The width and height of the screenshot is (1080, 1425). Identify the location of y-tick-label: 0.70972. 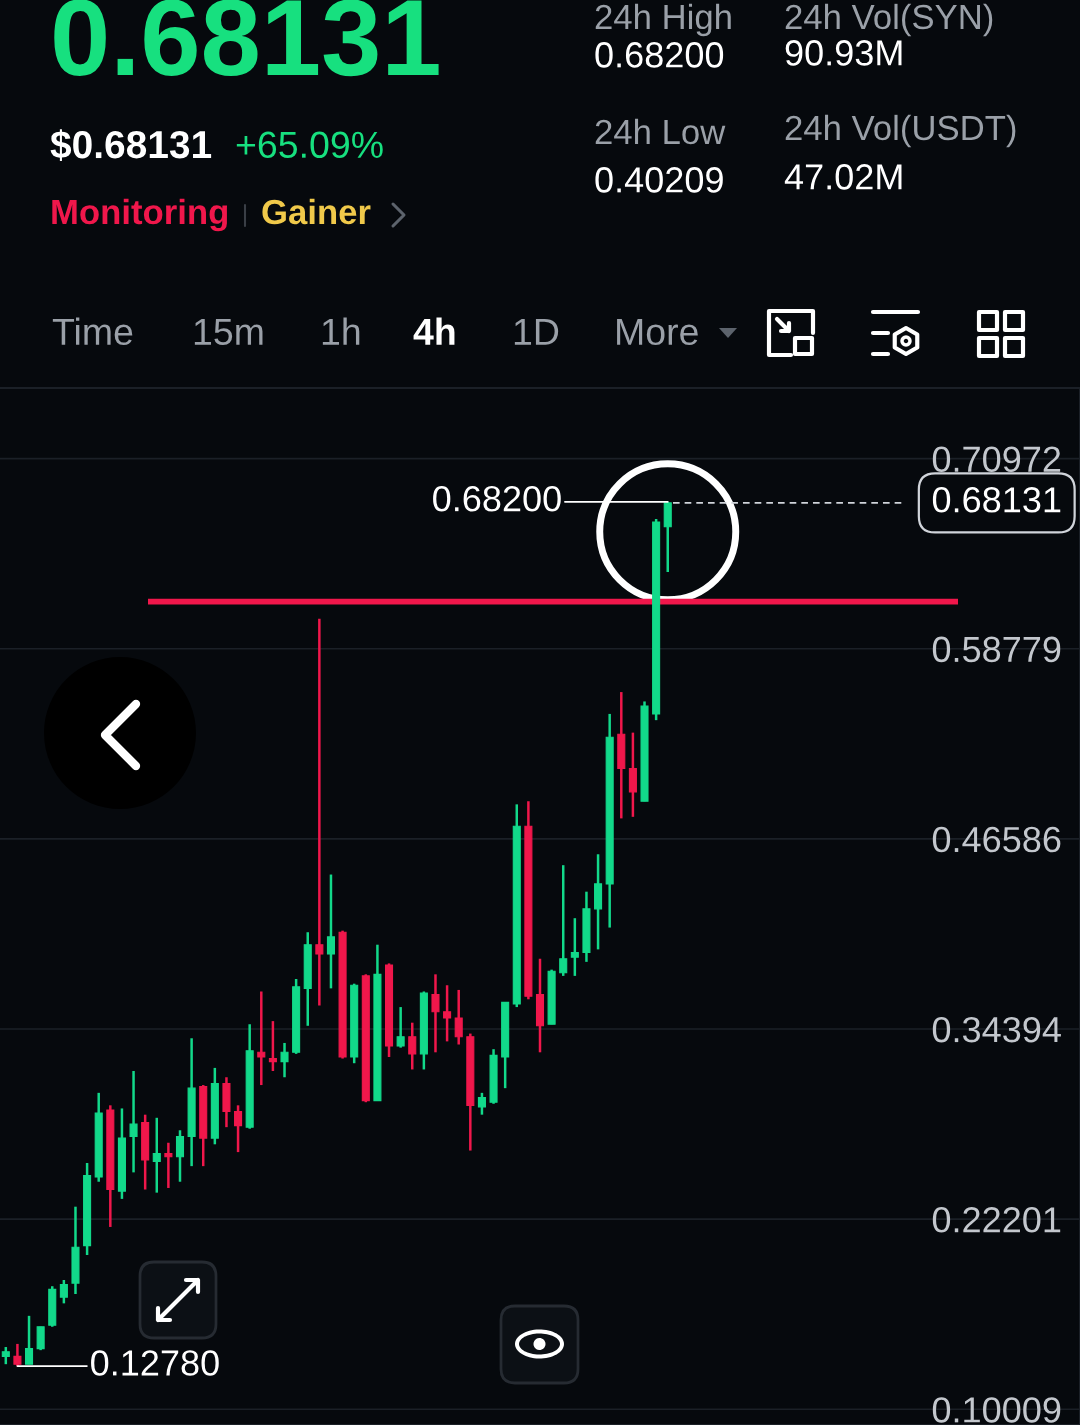
(996, 459).